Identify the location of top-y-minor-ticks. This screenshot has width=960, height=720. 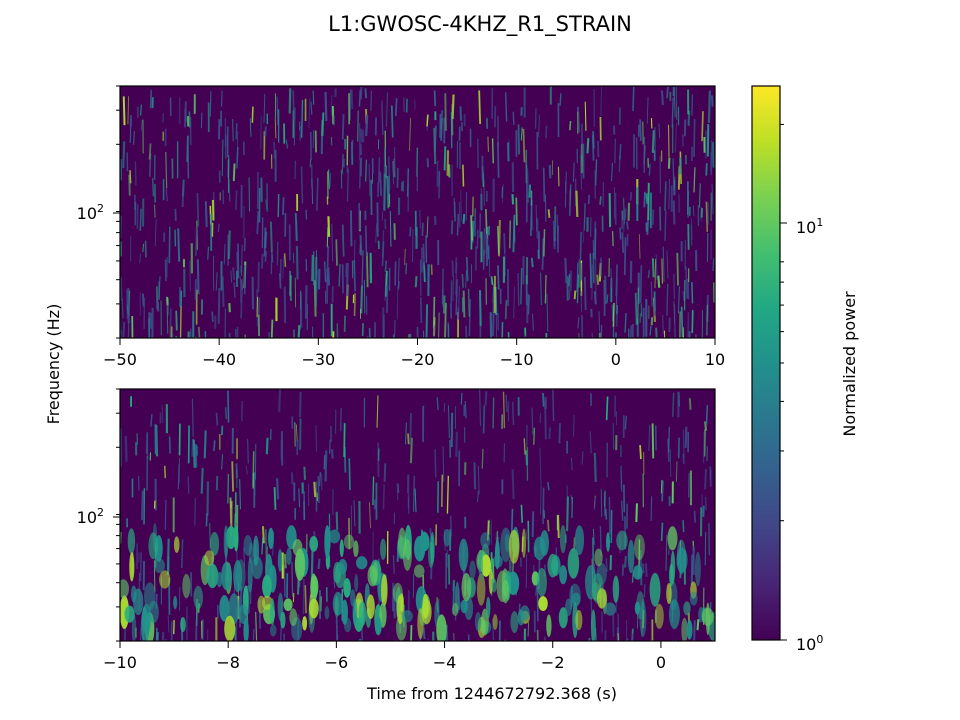
(118, 212).